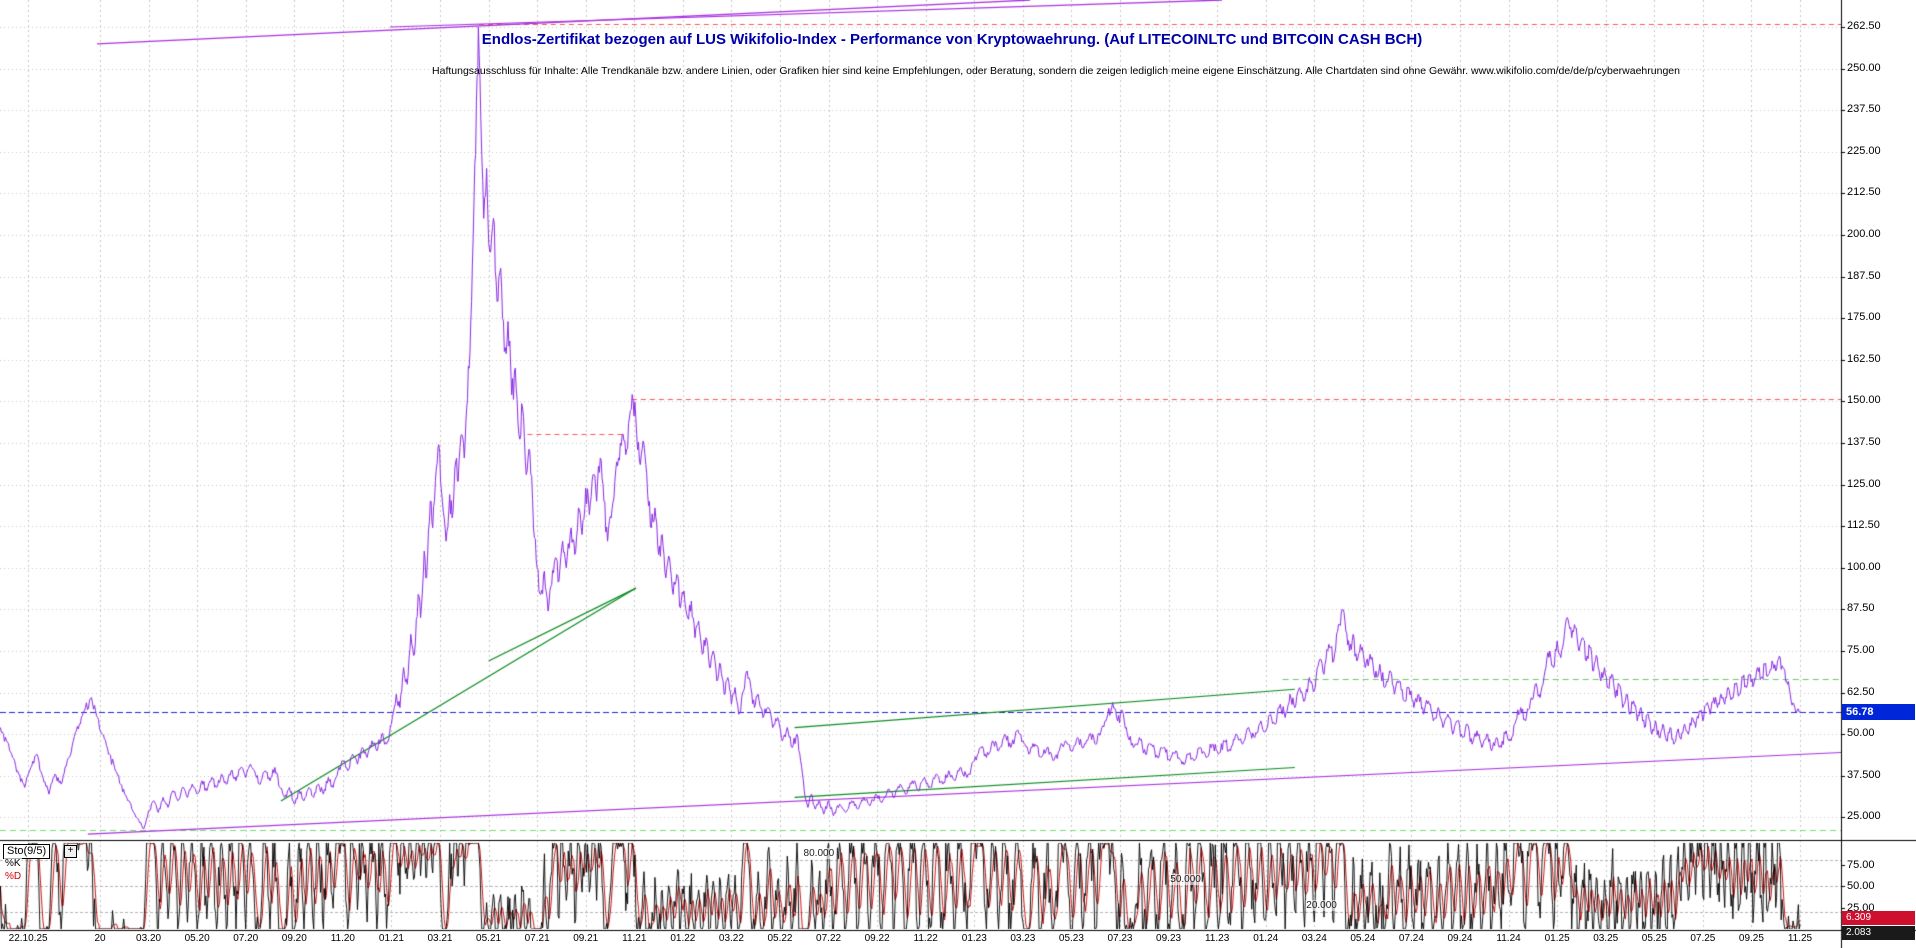  I want to click on price-axis-tick: 25.000, so click(1864, 816).